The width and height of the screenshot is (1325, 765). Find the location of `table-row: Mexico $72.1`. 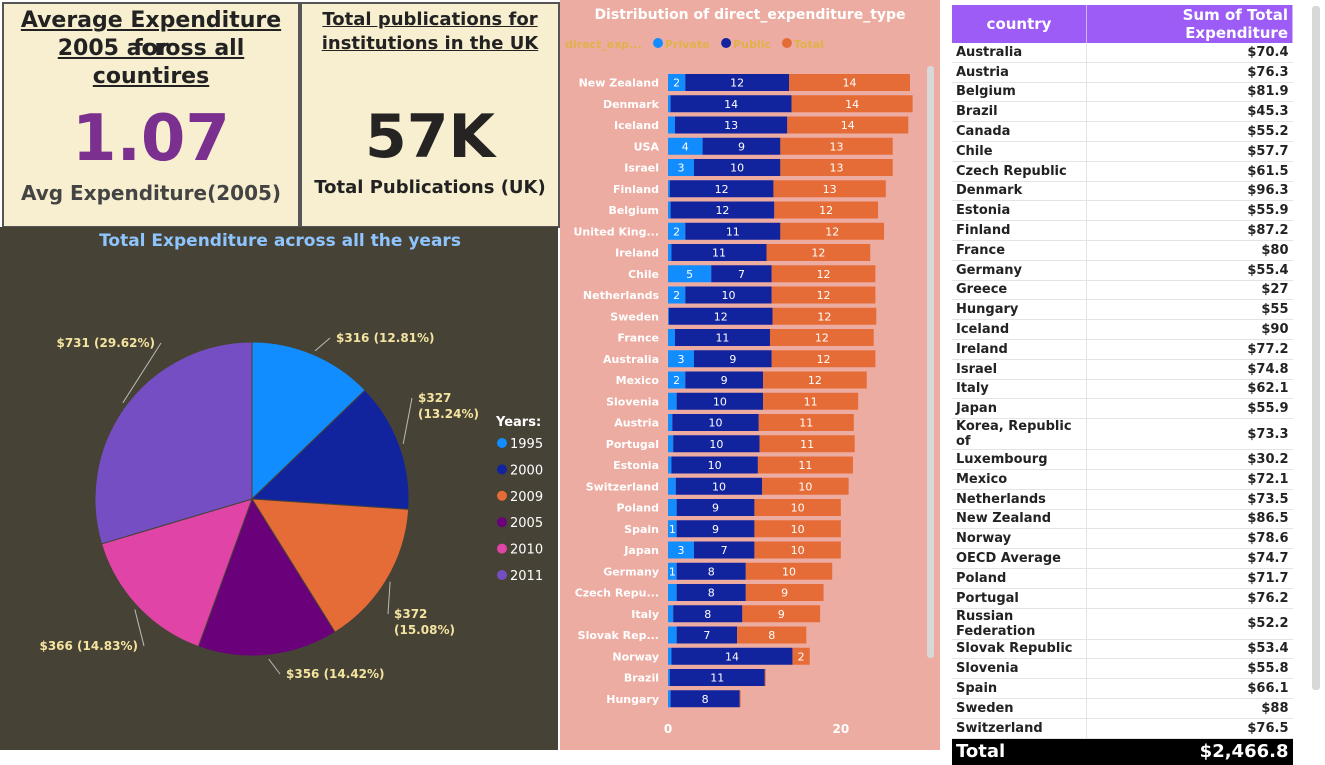

table-row: Mexico $72.1 is located at coordinates (1122, 479).